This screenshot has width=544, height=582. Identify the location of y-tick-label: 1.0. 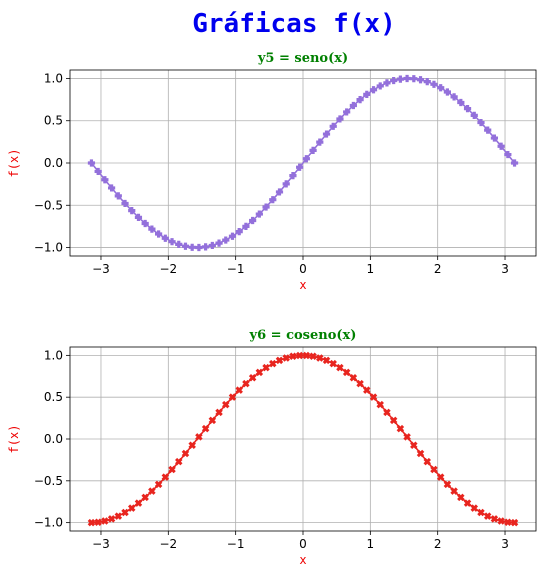
(53, 355).